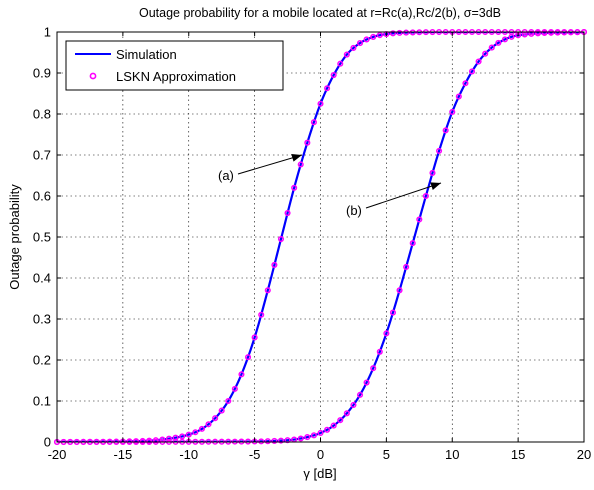  Describe the element at coordinates (42, 237) in the screenshot. I see `y-tick-label: 0.5` at that location.